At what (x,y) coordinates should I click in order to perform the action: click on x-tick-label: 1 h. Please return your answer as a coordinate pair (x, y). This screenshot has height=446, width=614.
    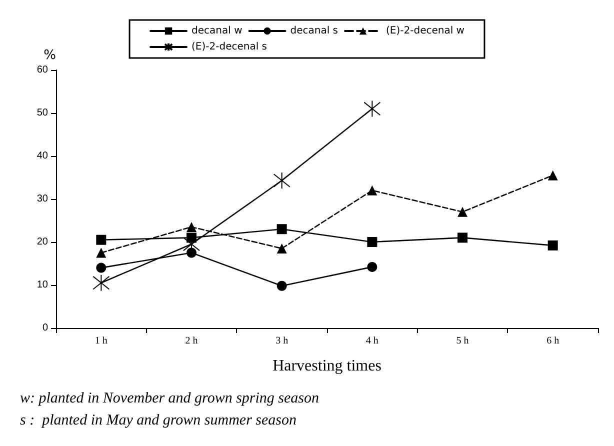
    Looking at the image, I should click on (101, 341).